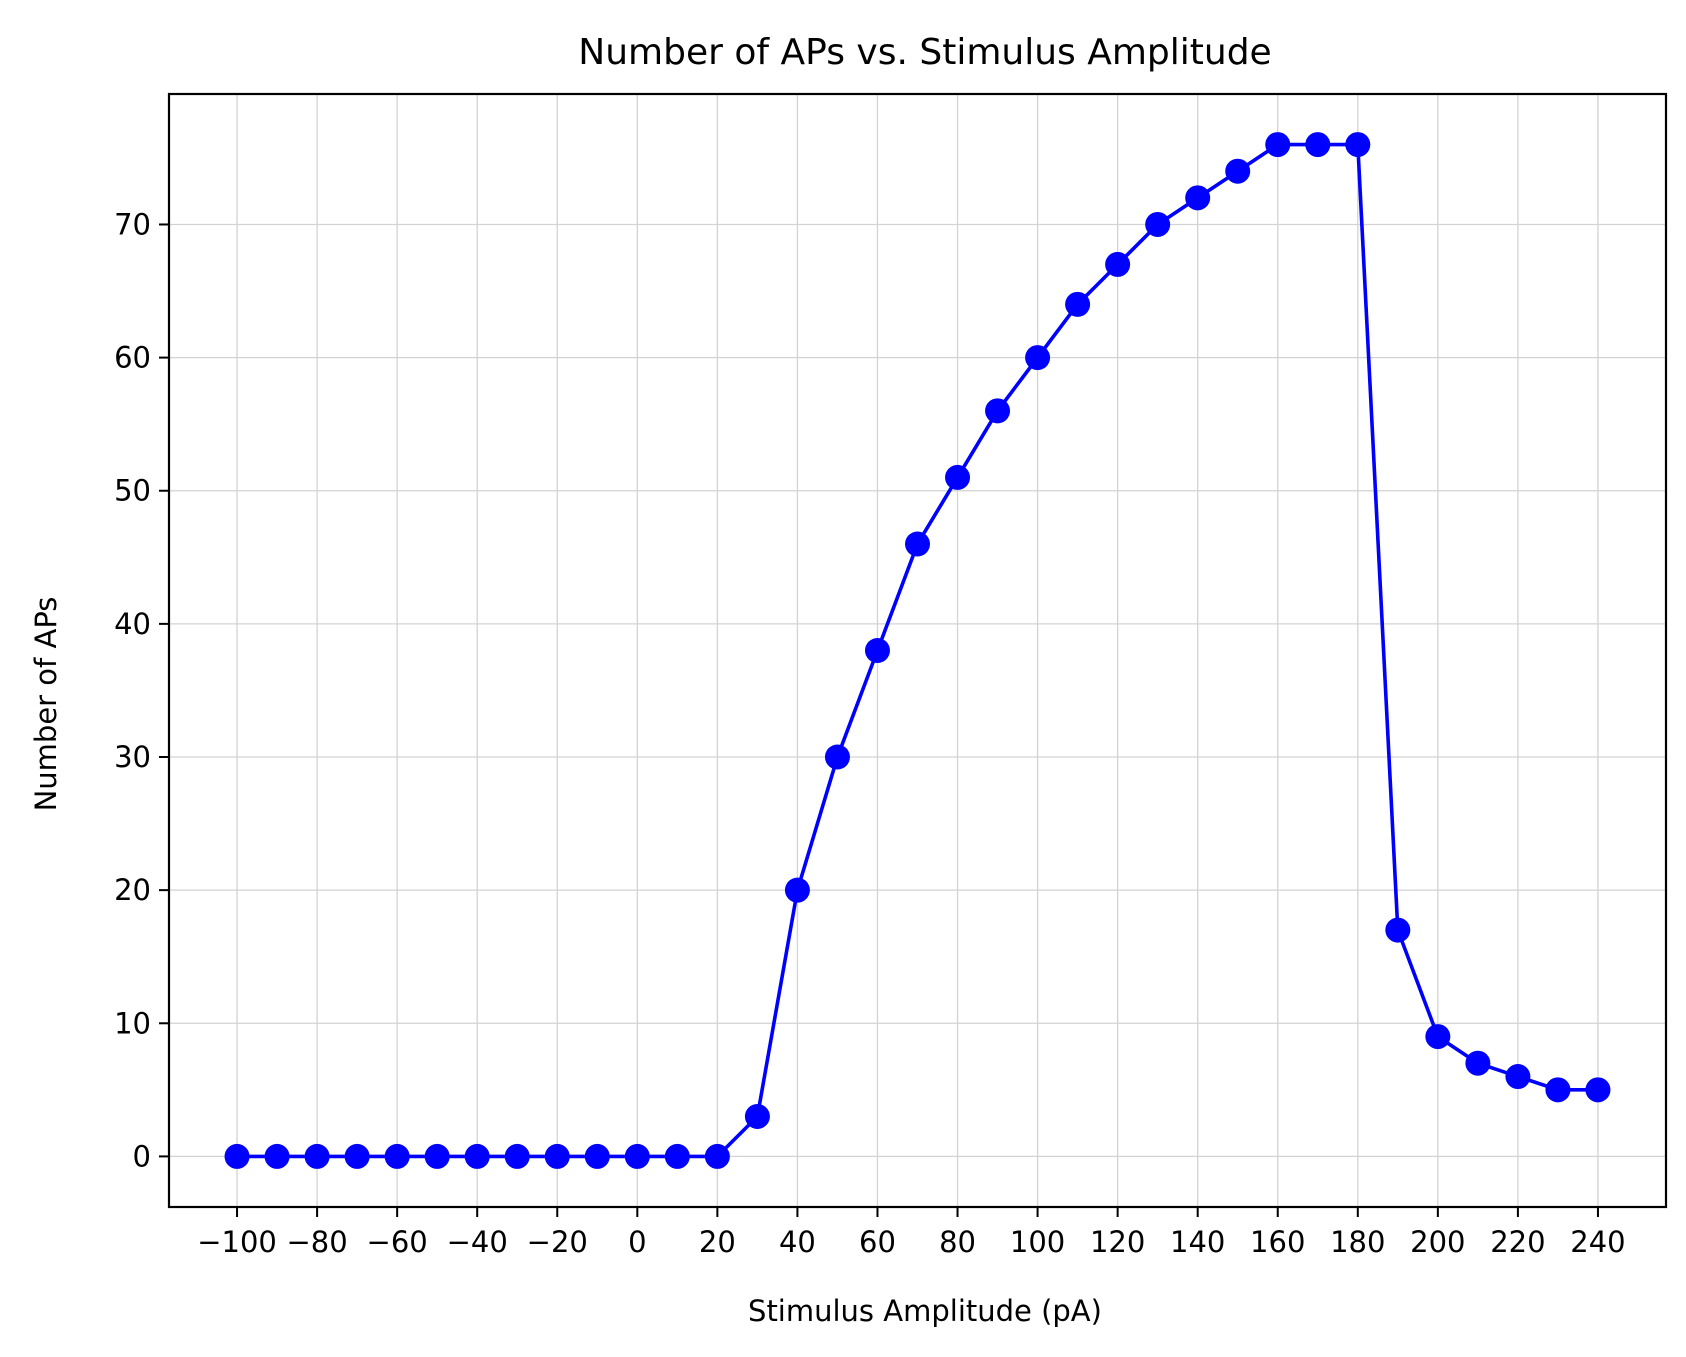 Image resolution: width=1686 pixels, height=1357 pixels. I want to click on x-tick-label: −40, so click(477, 1242).